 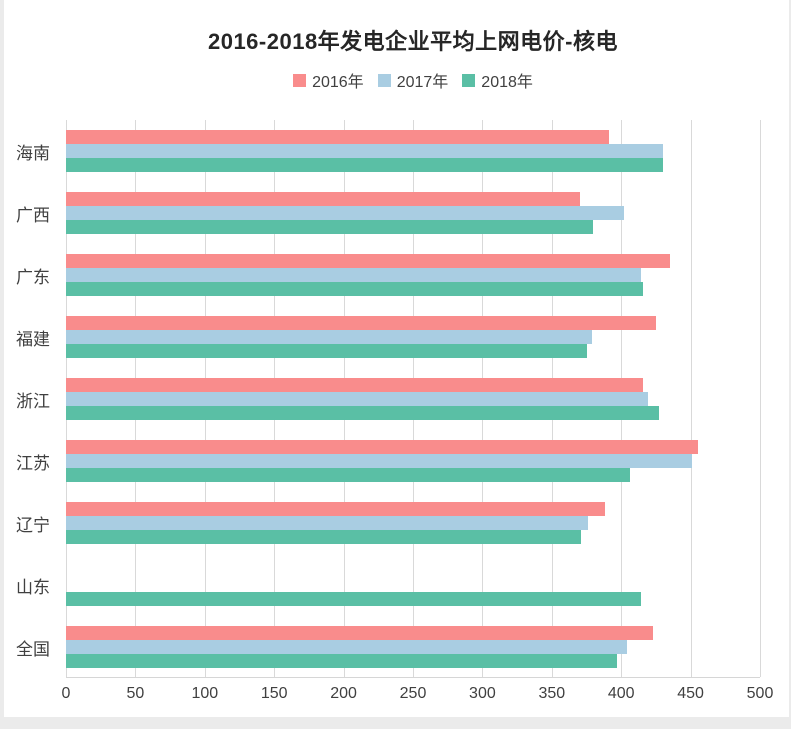 What do you see at coordinates (33, 339) in the screenshot?
I see `category-label-福建: 福建` at bounding box center [33, 339].